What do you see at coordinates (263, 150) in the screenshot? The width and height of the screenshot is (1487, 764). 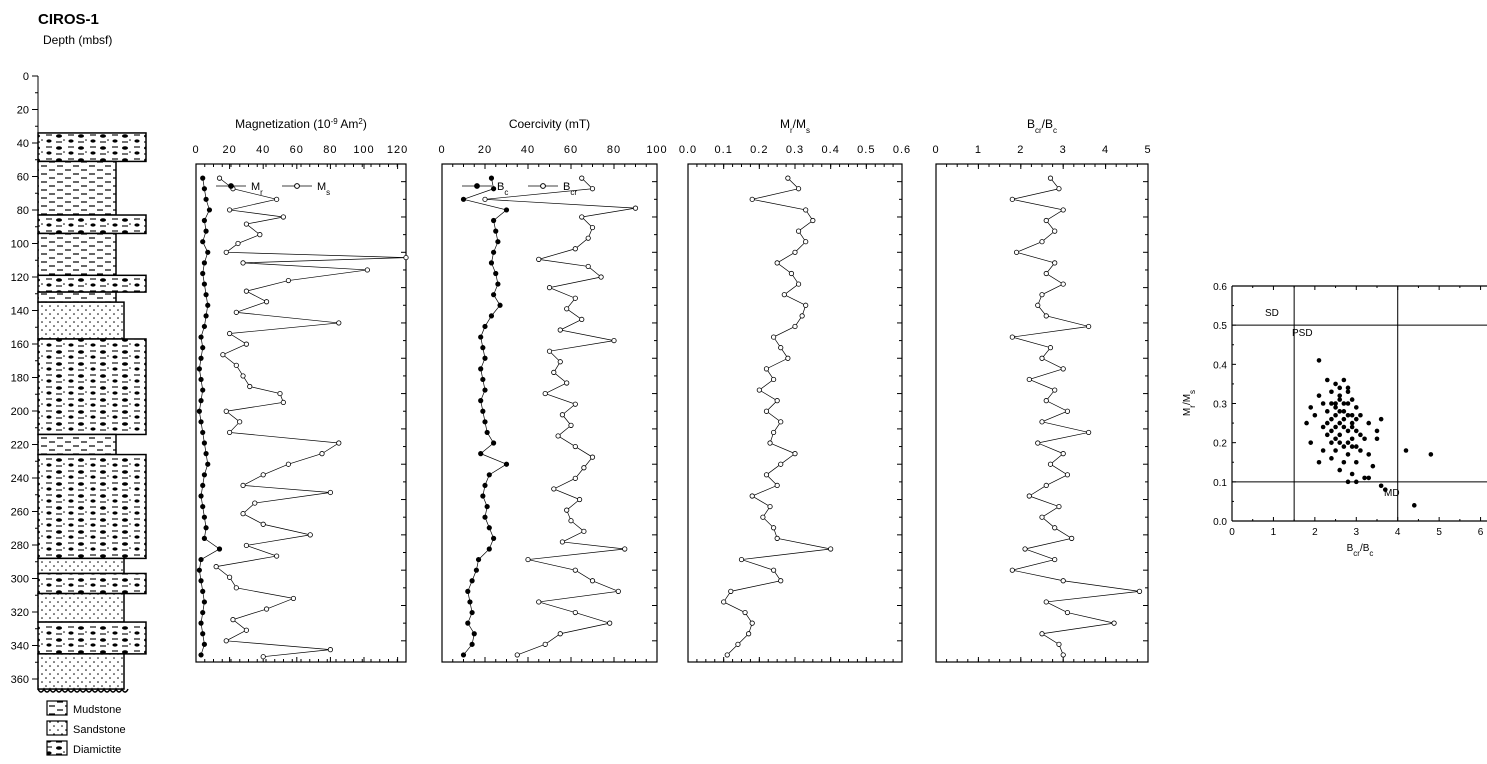 I see `x-tick-label: 40` at bounding box center [263, 150].